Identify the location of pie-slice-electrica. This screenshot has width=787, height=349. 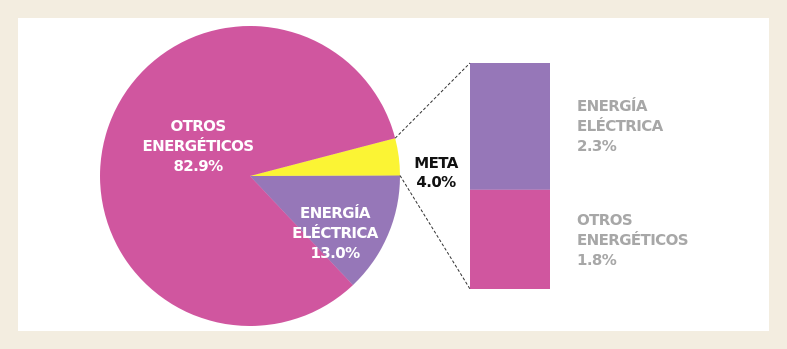
(325, 230).